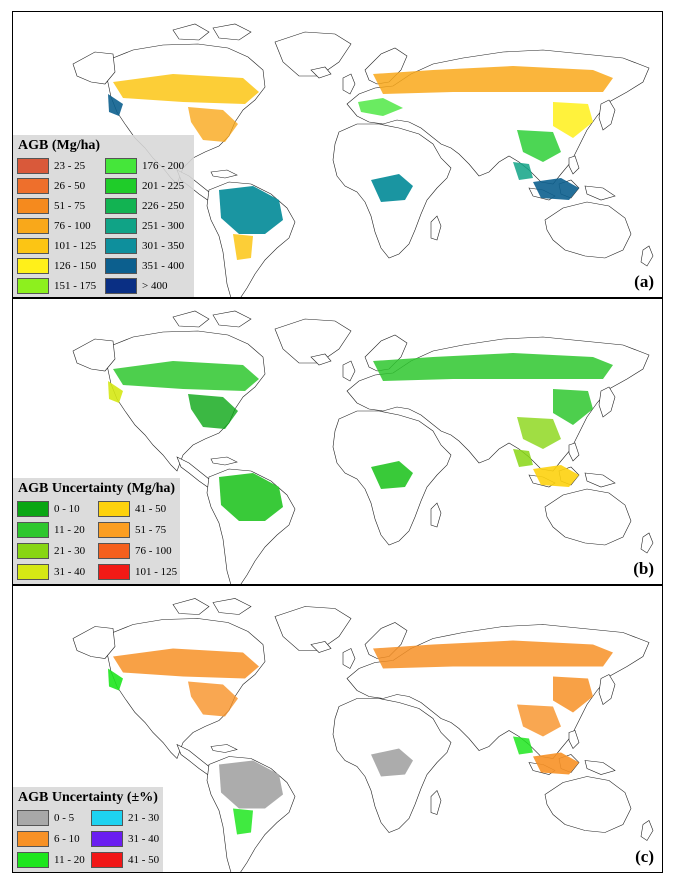 Image resolution: width=675 pixels, height=882 pixels. I want to click on legend-label: 0 - 10, so click(67, 509).